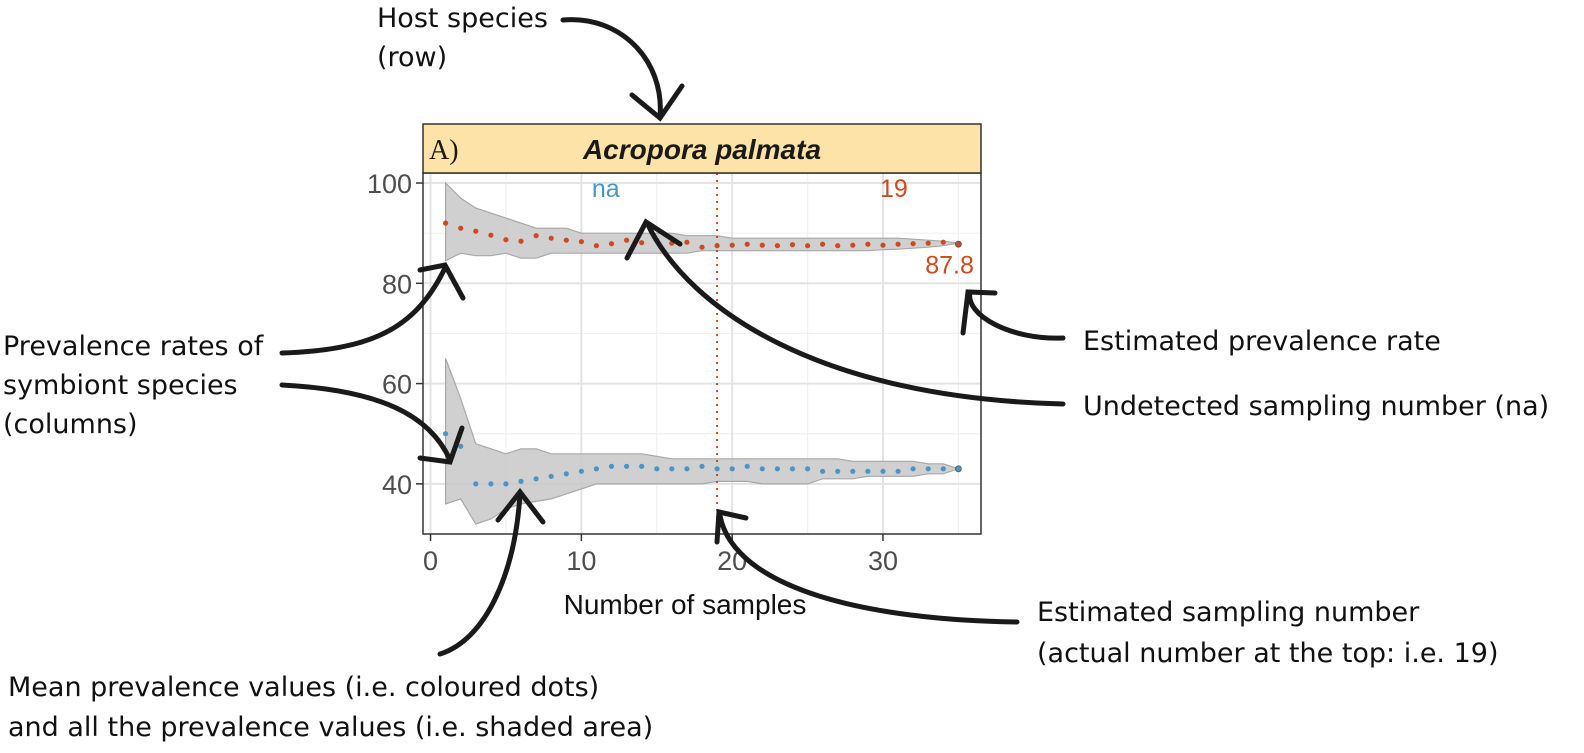  I want to click on estimated-sampling-number-label-line2: (actual number at the top: i.e. 19), so click(1268, 653).